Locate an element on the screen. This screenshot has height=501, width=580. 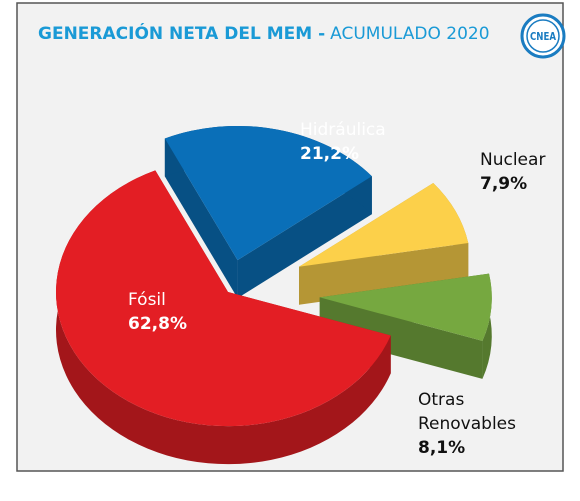
logo is located at coordinates (543, 36).